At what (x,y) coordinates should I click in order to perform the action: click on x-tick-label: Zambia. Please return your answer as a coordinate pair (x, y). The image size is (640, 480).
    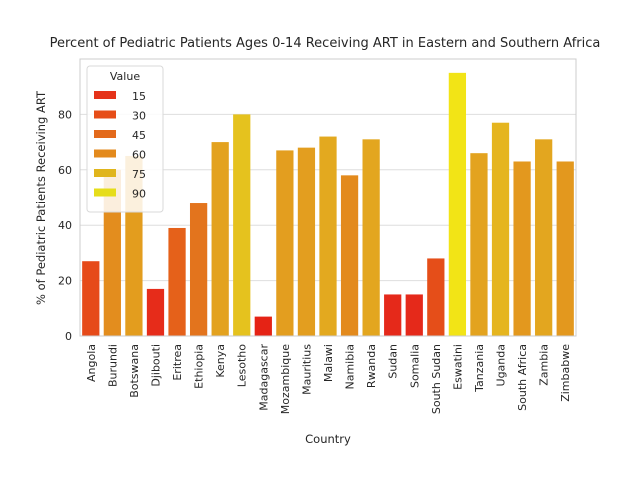
    Looking at the image, I should click on (544, 365).